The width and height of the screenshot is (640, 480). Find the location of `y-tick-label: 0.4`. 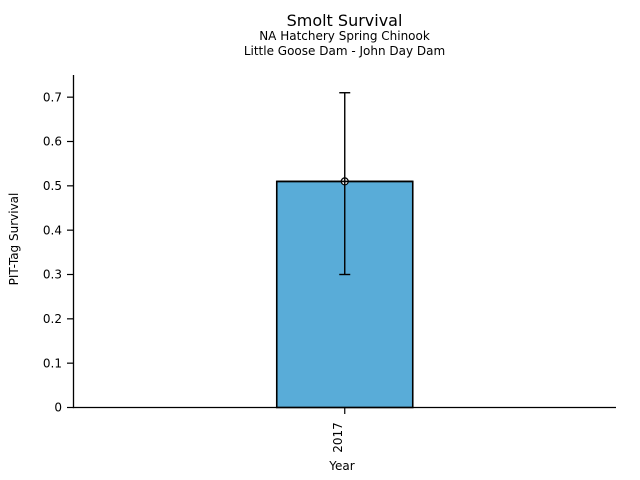

y-tick-label: 0.4 is located at coordinates (52, 230).